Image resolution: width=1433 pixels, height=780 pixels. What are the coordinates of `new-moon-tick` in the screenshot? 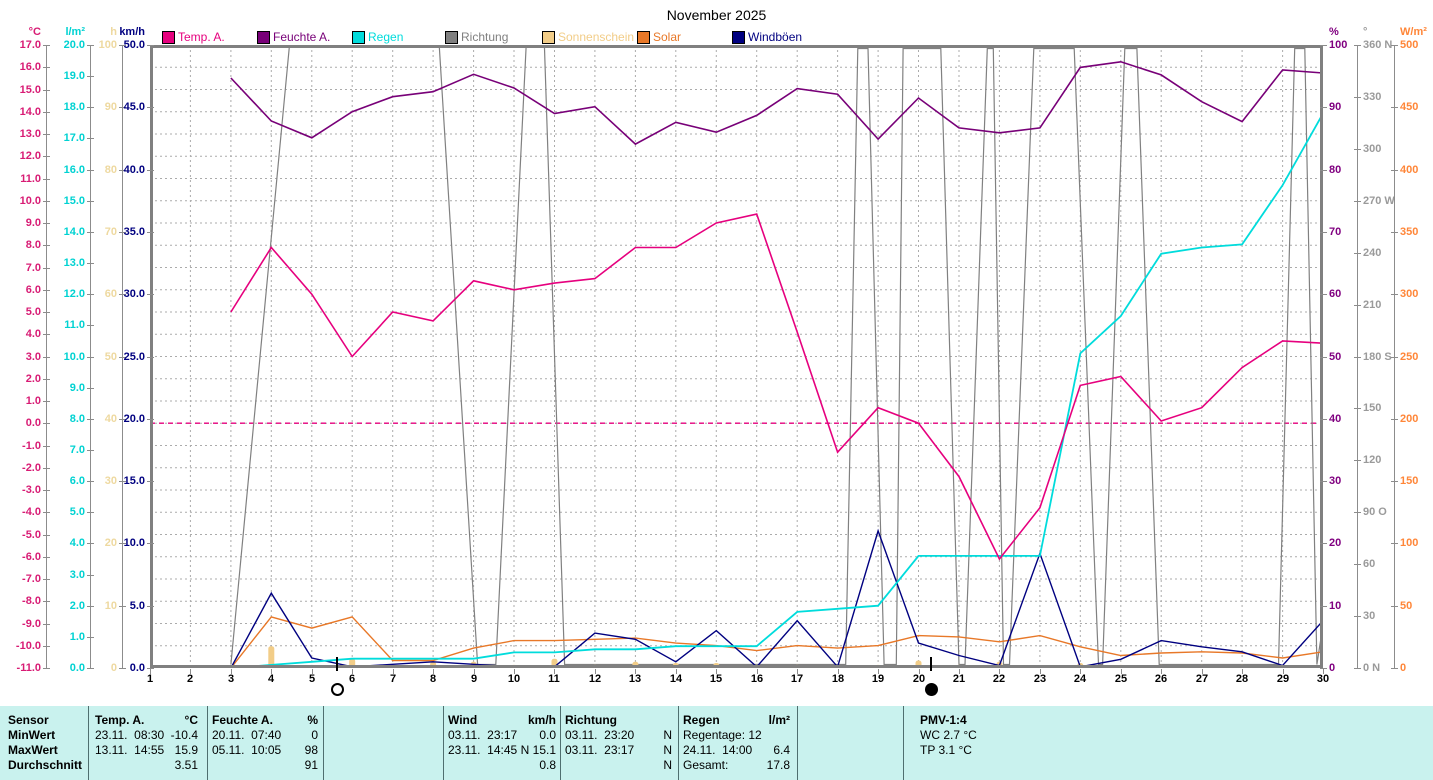 It's located at (931, 664).